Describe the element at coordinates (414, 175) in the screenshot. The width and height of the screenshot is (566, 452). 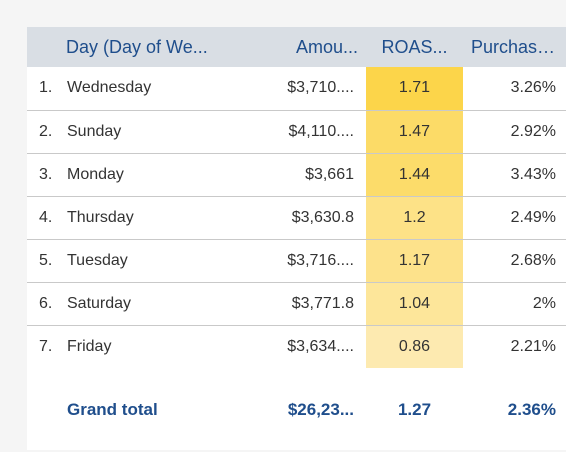
I see `row-roas: 1.44` at that location.